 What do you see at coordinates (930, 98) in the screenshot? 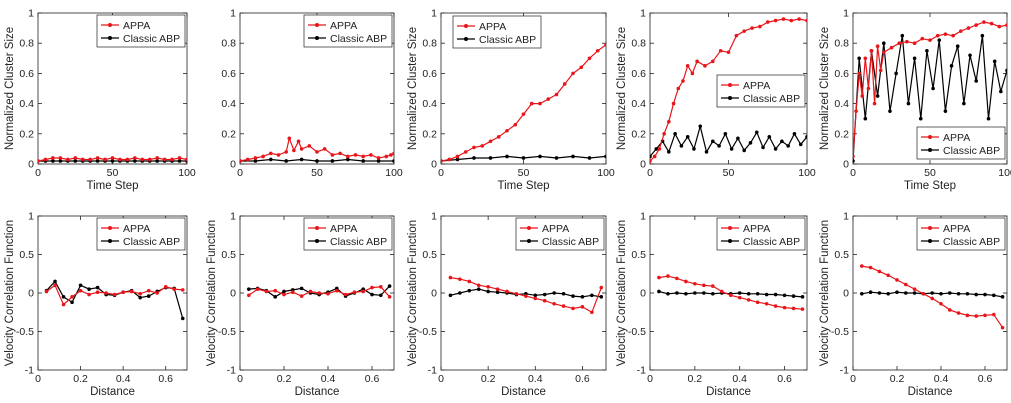
I see `series-line-classic-abp` at bounding box center [930, 98].